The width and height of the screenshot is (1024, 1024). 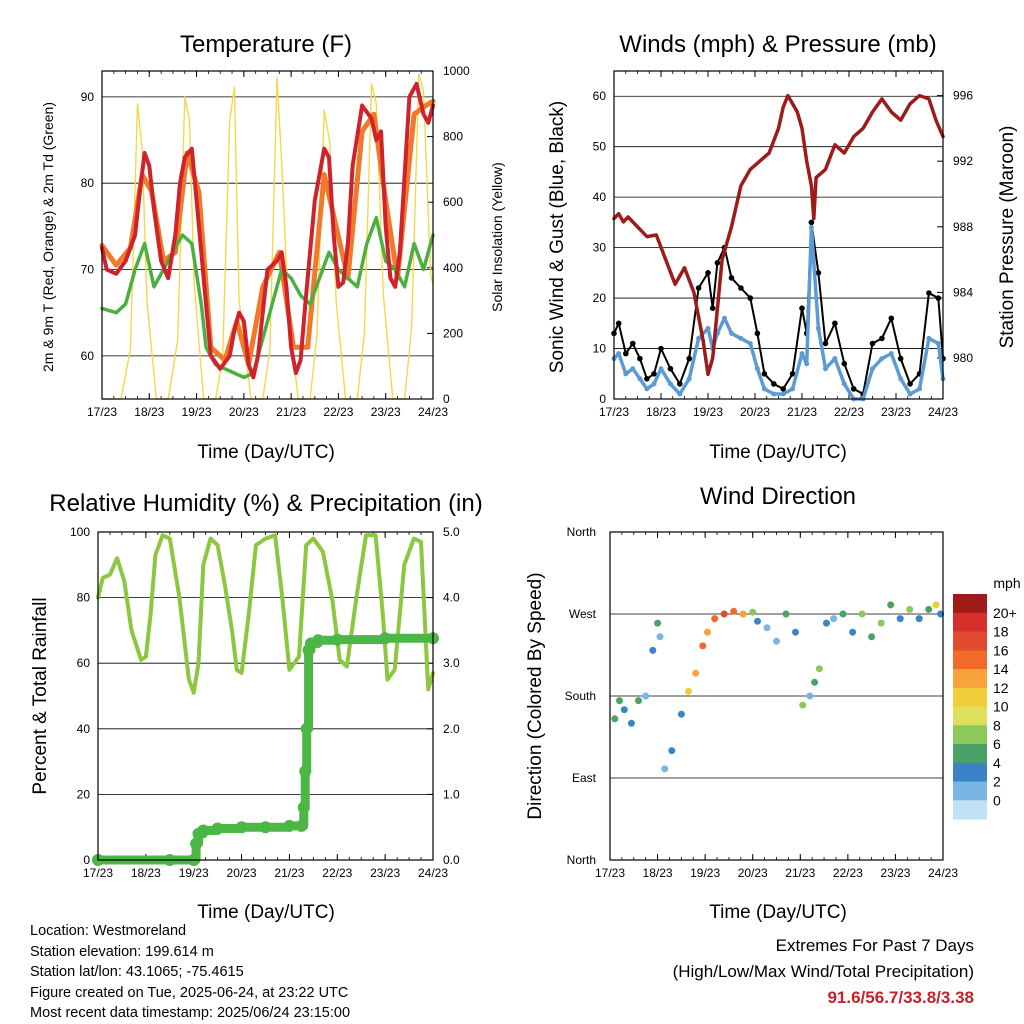 What do you see at coordinates (137, 972) in the screenshot?
I see `station-latlon: Station lat/lon: 43.1065; -75.4615` at bounding box center [137, 972].